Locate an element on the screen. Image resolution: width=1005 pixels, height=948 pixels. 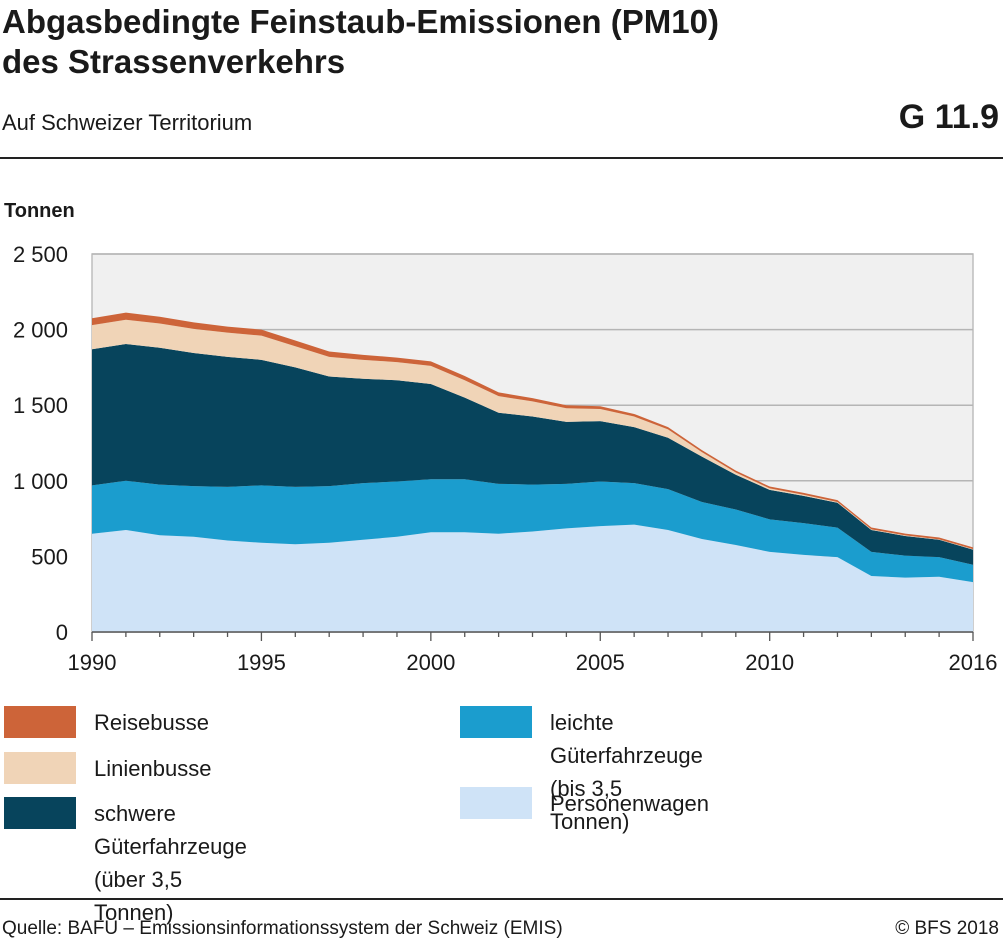
x-tick-label: 1990 is located at coordinates (92, 662).